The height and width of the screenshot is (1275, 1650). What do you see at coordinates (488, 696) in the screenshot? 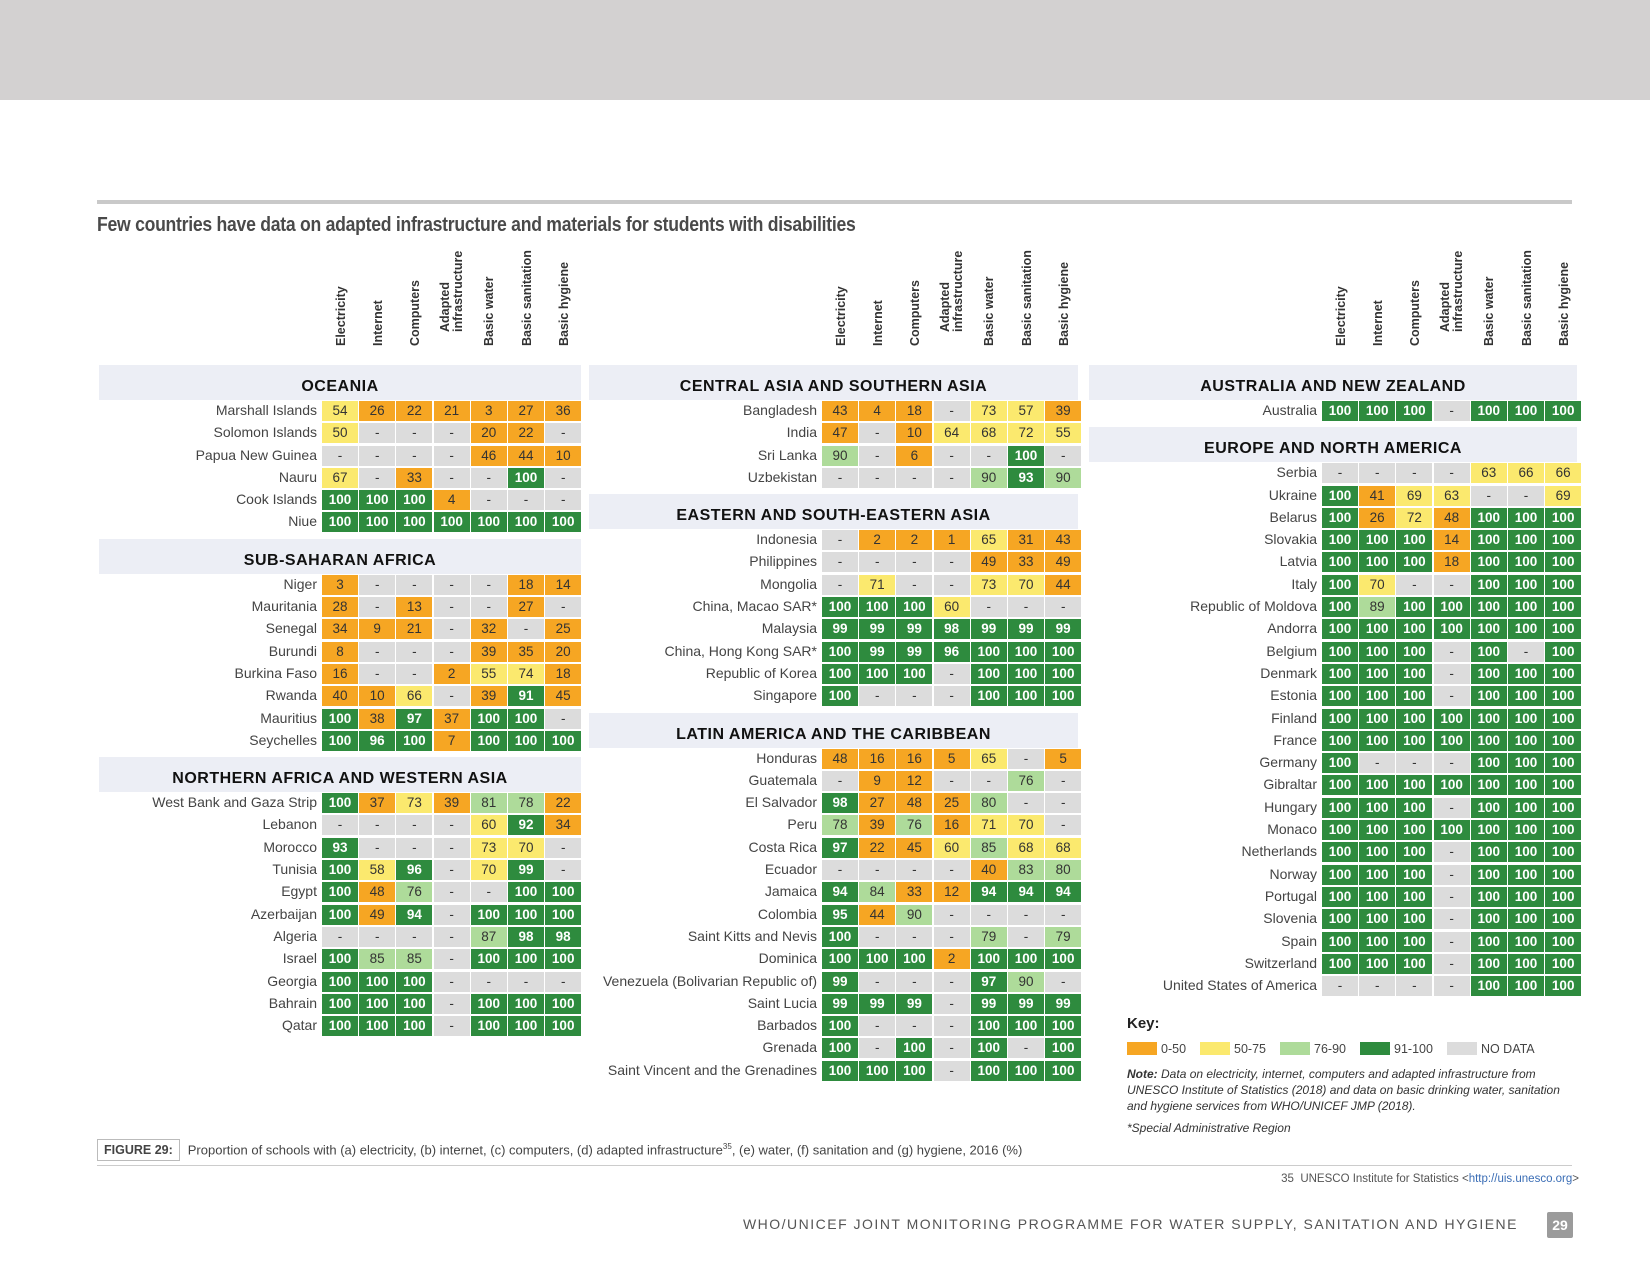
I see `value-cell-basic-water: 39` at bounding box center [488, 696].